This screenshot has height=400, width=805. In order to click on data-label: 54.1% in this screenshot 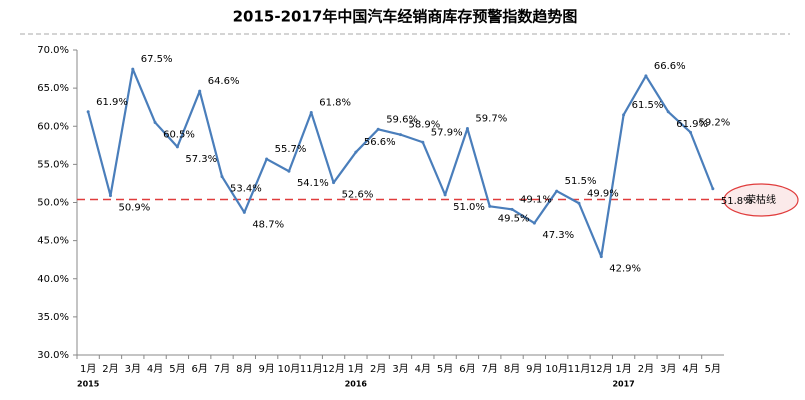, I will do `click(313, 183)`.